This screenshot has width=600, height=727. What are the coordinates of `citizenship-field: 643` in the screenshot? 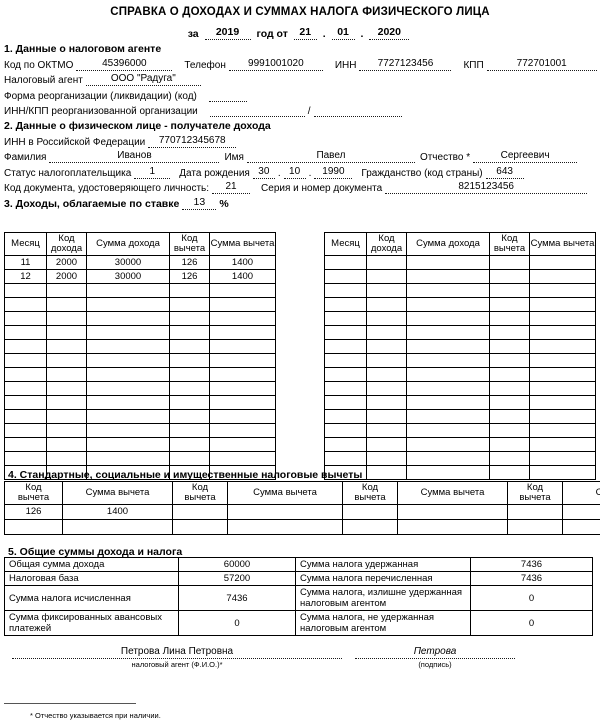 It's located at (504, 172).